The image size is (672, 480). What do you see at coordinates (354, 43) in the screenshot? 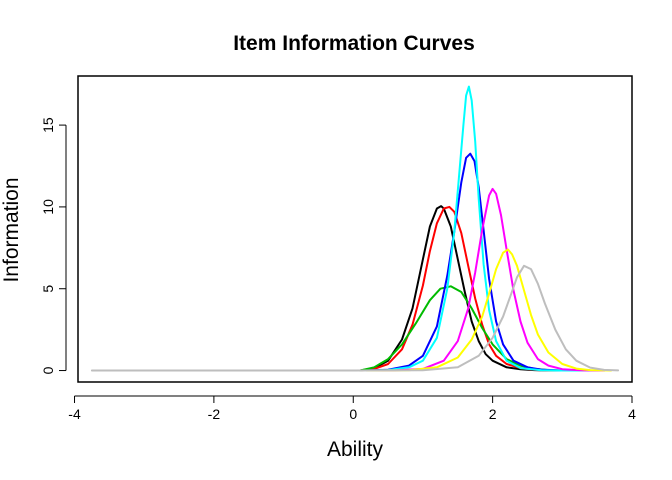
I see `chart-title: Item Information Curves` at bounding box center [354, 43].